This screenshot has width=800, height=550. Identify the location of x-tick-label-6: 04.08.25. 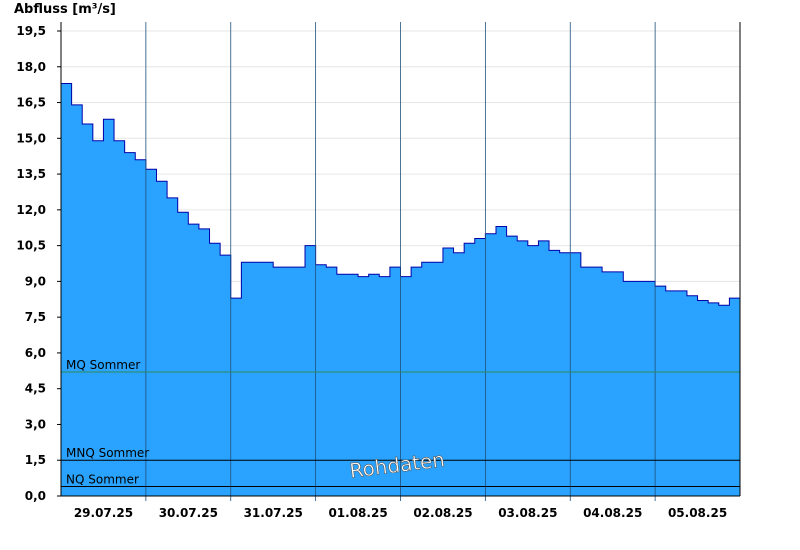
(612, 513).